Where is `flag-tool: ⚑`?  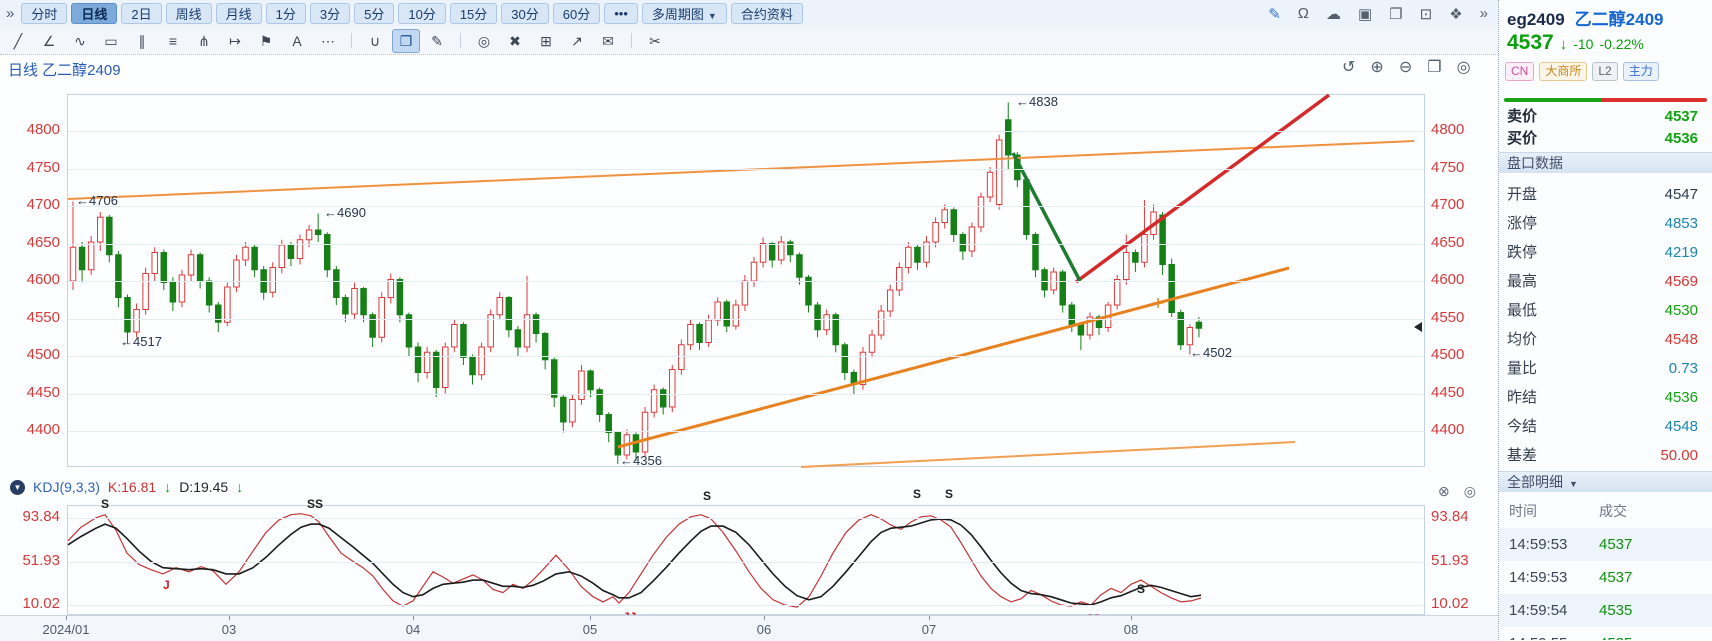 flag-tool: ⚑ is located at coordinates (266, 40).